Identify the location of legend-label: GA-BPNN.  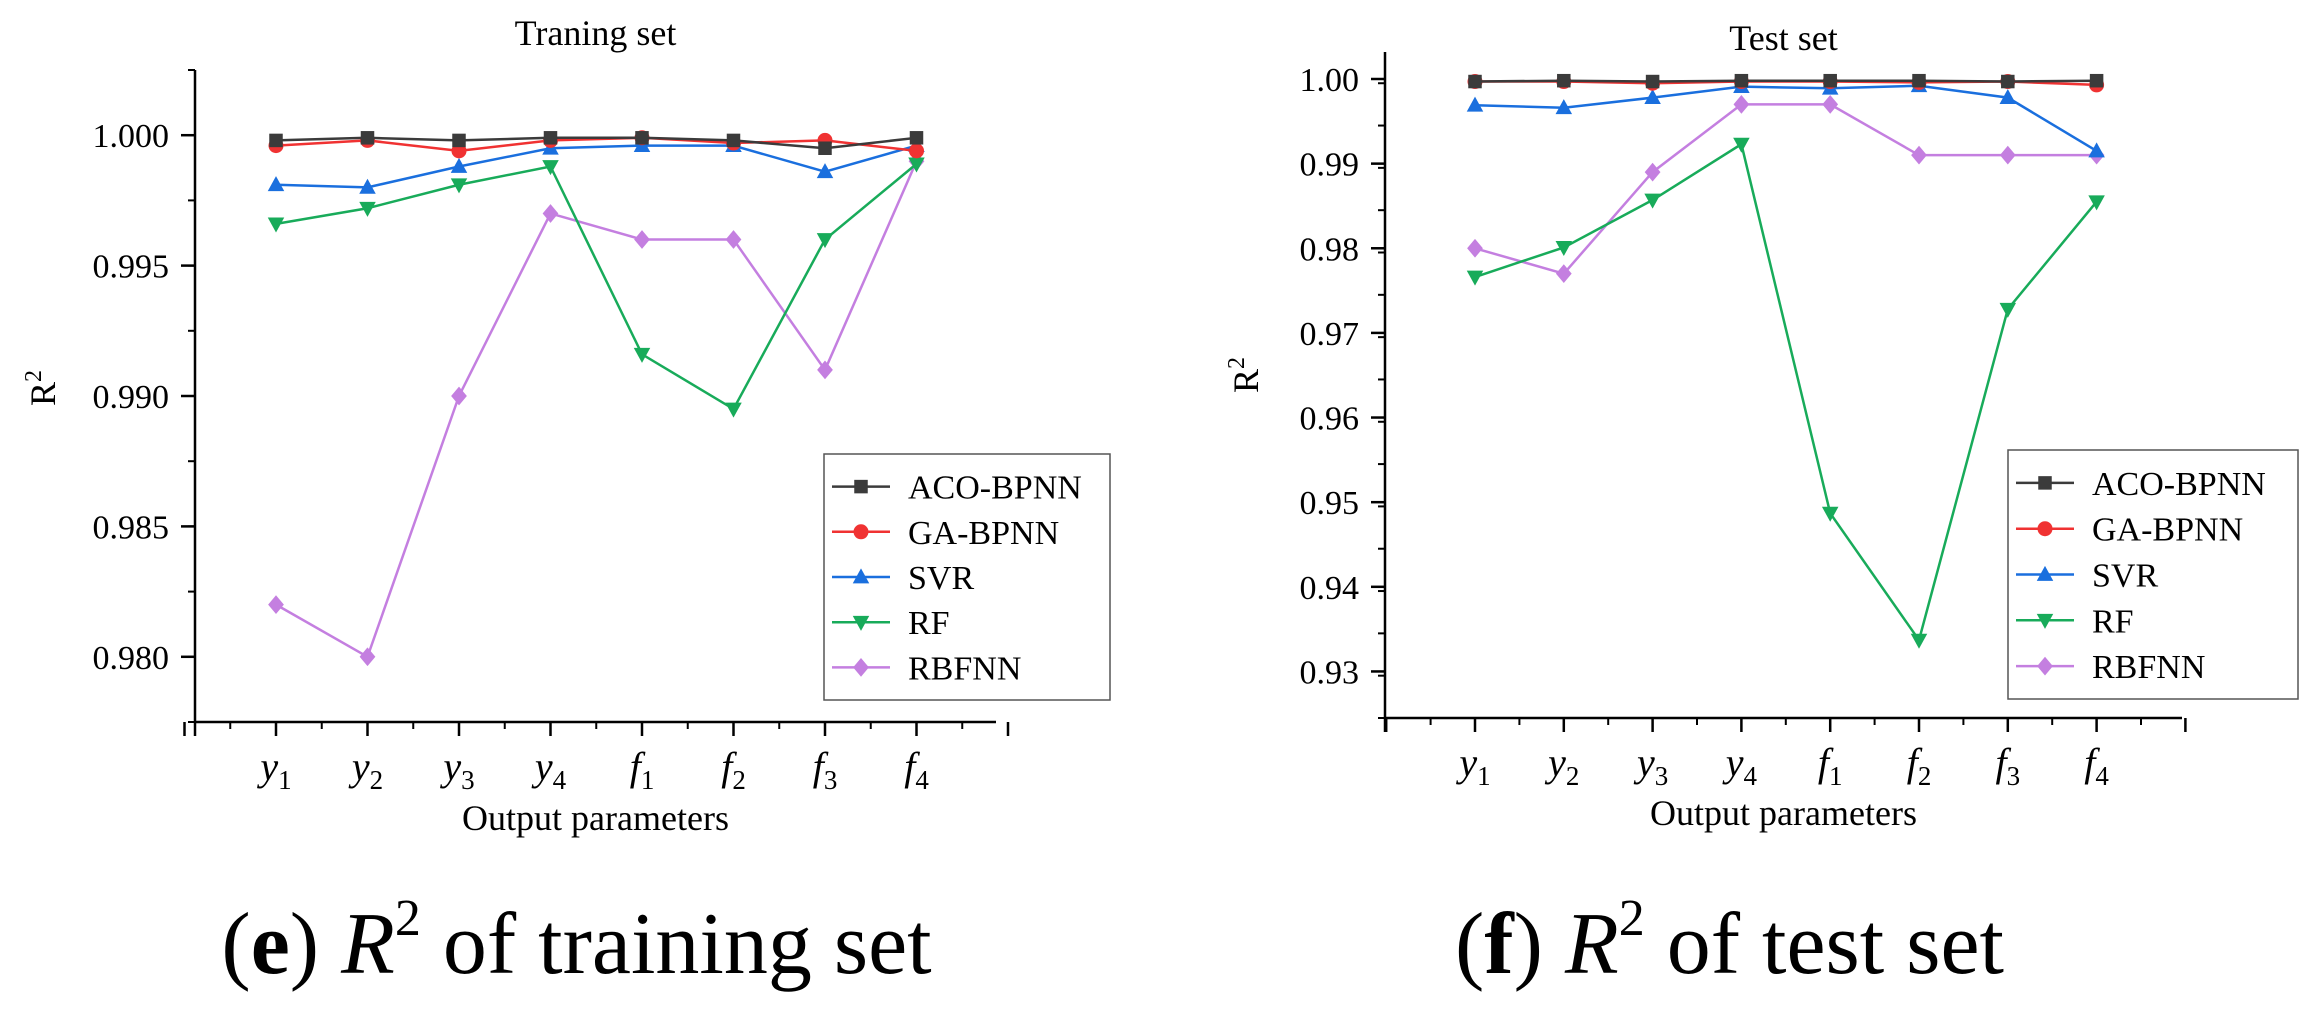
(983, 533).